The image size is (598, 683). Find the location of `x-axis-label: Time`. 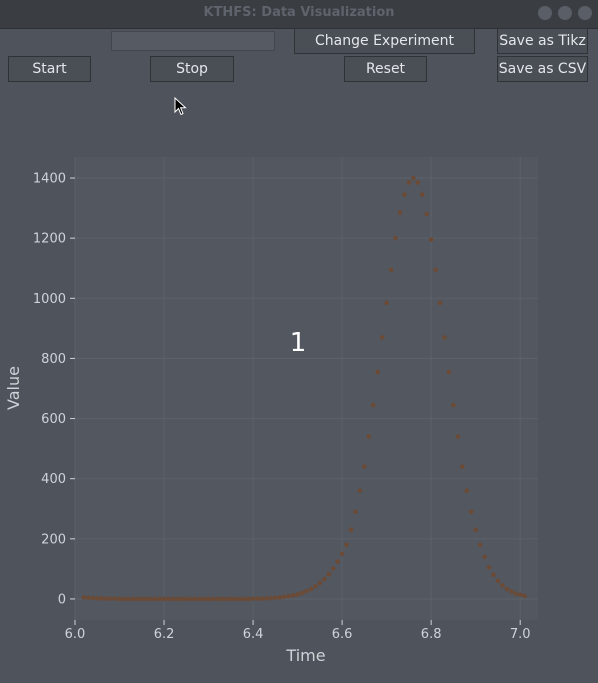

x-axis-label: Time is located at coordinates (305, 655).